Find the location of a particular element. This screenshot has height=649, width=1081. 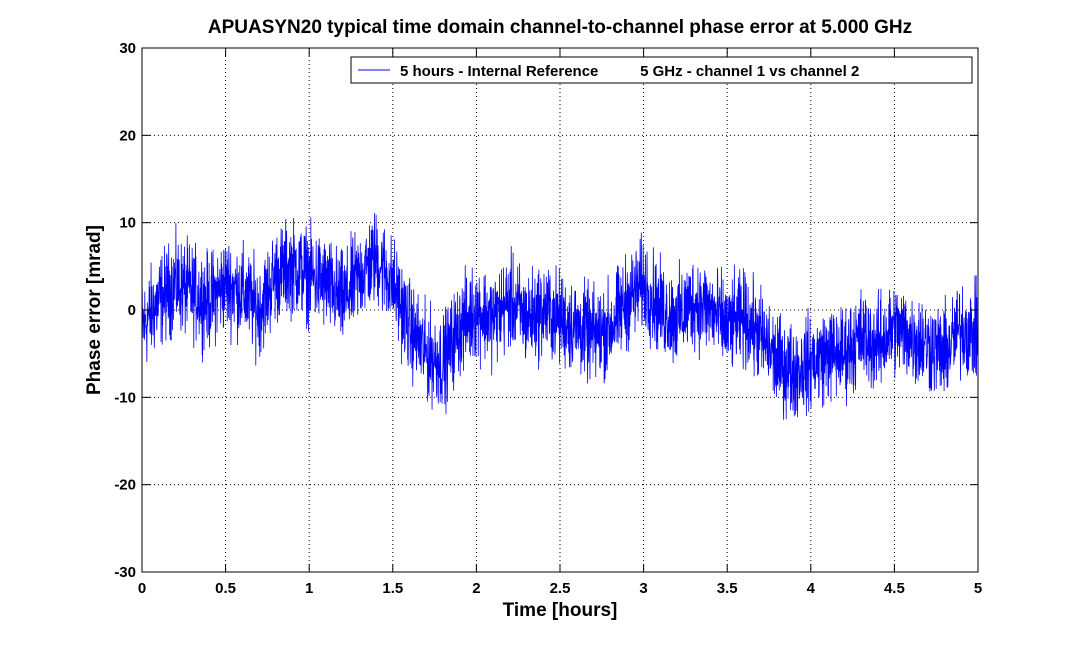

x-tick-label: 3 is located at coordinates (643, 588).